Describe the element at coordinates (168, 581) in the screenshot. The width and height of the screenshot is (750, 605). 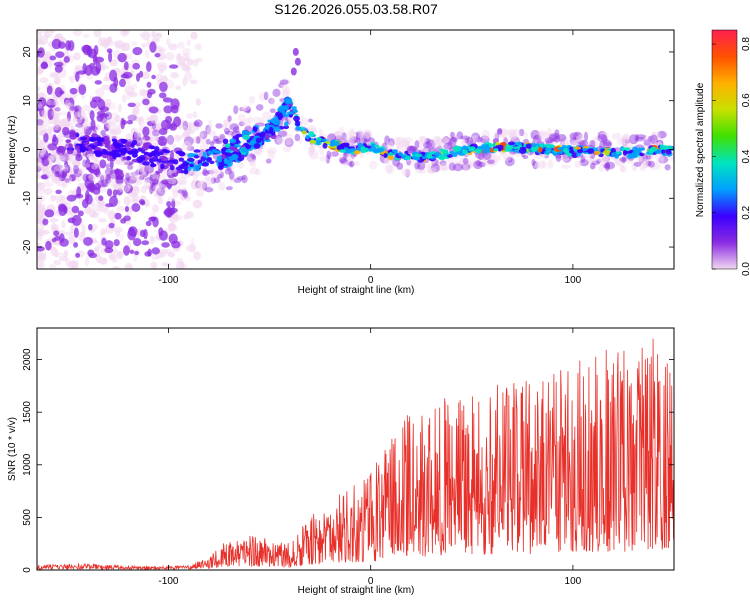
I see `snr-xtick-label: -100` at that location.